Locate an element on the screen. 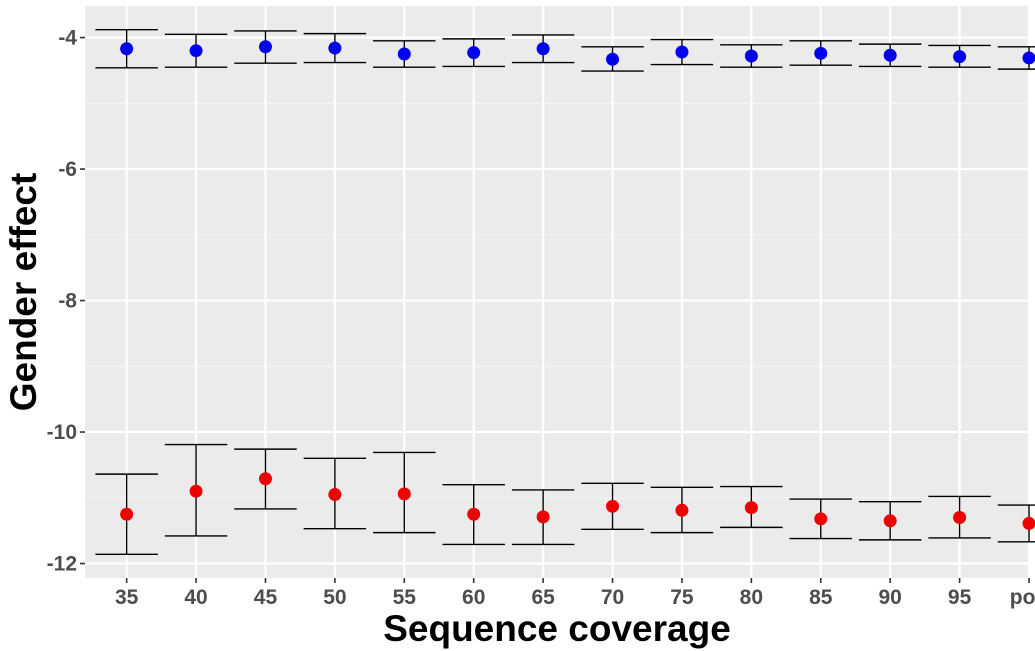 Image resolution: width=1035 pixels, height=651 pixels. y-tick-label: -6 is located at coordinates (67, 169).